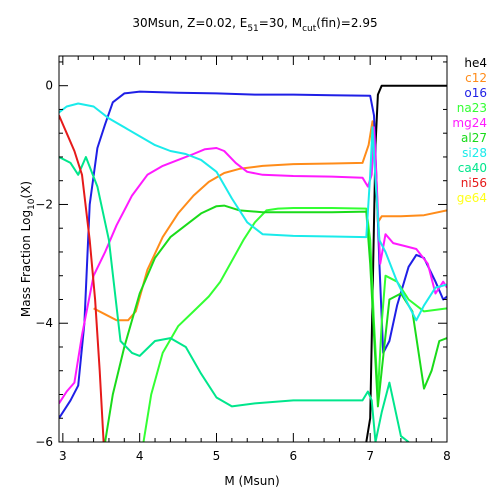 Image resolution: width=500 pixels, height=500 pixels. What do you see at coordinates (32, 204) in the screenshot?
I see `y-label-sub: 10` at bounding box center [32, 204].